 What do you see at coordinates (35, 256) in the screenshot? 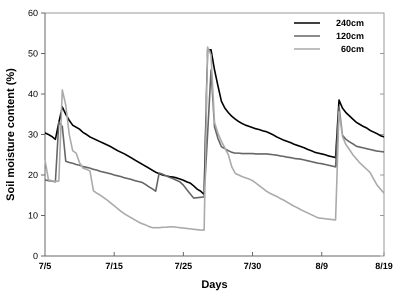
I see `y-tick-label: 0` at bounding box center [35, 256].